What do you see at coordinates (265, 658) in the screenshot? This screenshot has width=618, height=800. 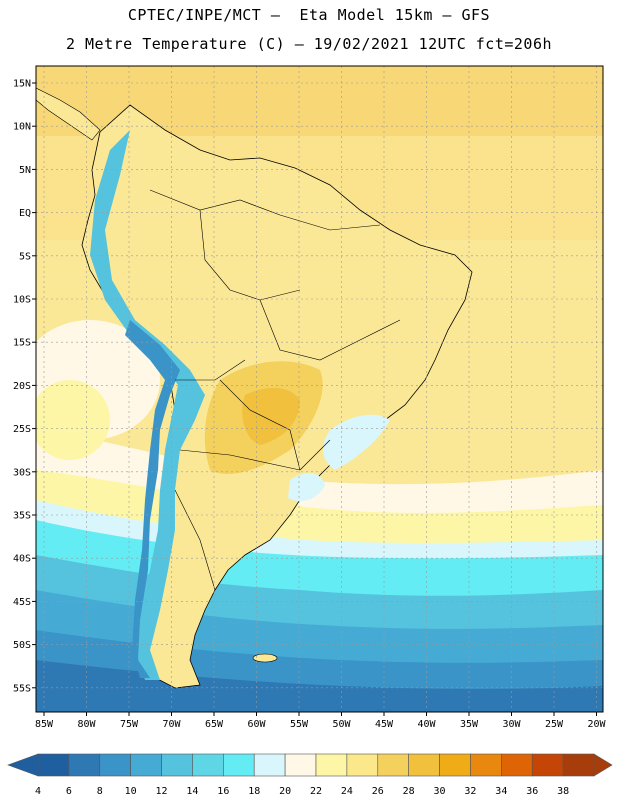 I see `falkland-islands` at bounding box center [265, 658].